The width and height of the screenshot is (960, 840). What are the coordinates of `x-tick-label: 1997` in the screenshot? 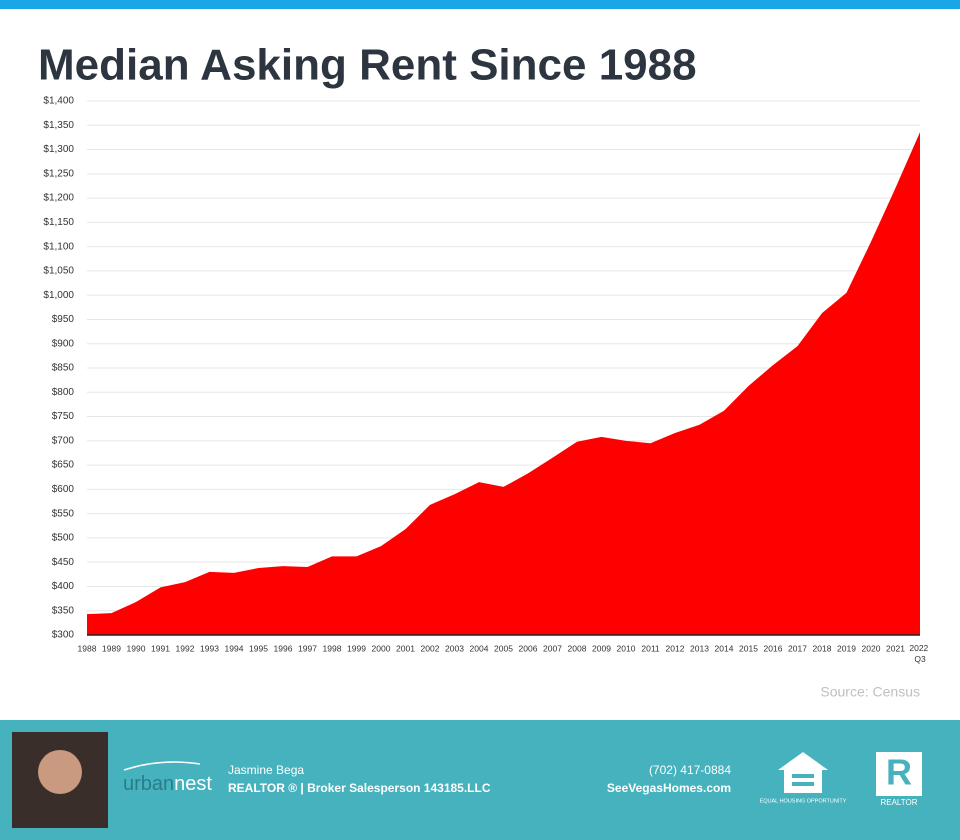 It's located at (307, 648).